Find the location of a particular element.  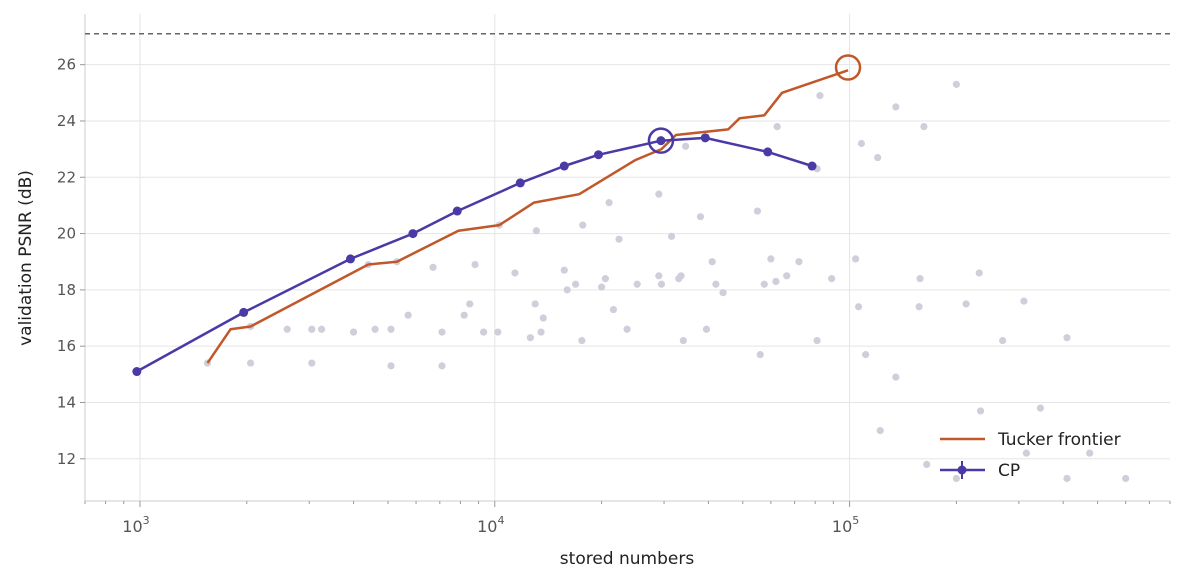

legend-tucker-label: Tucker frontier is located at coordinates (1059, 440).